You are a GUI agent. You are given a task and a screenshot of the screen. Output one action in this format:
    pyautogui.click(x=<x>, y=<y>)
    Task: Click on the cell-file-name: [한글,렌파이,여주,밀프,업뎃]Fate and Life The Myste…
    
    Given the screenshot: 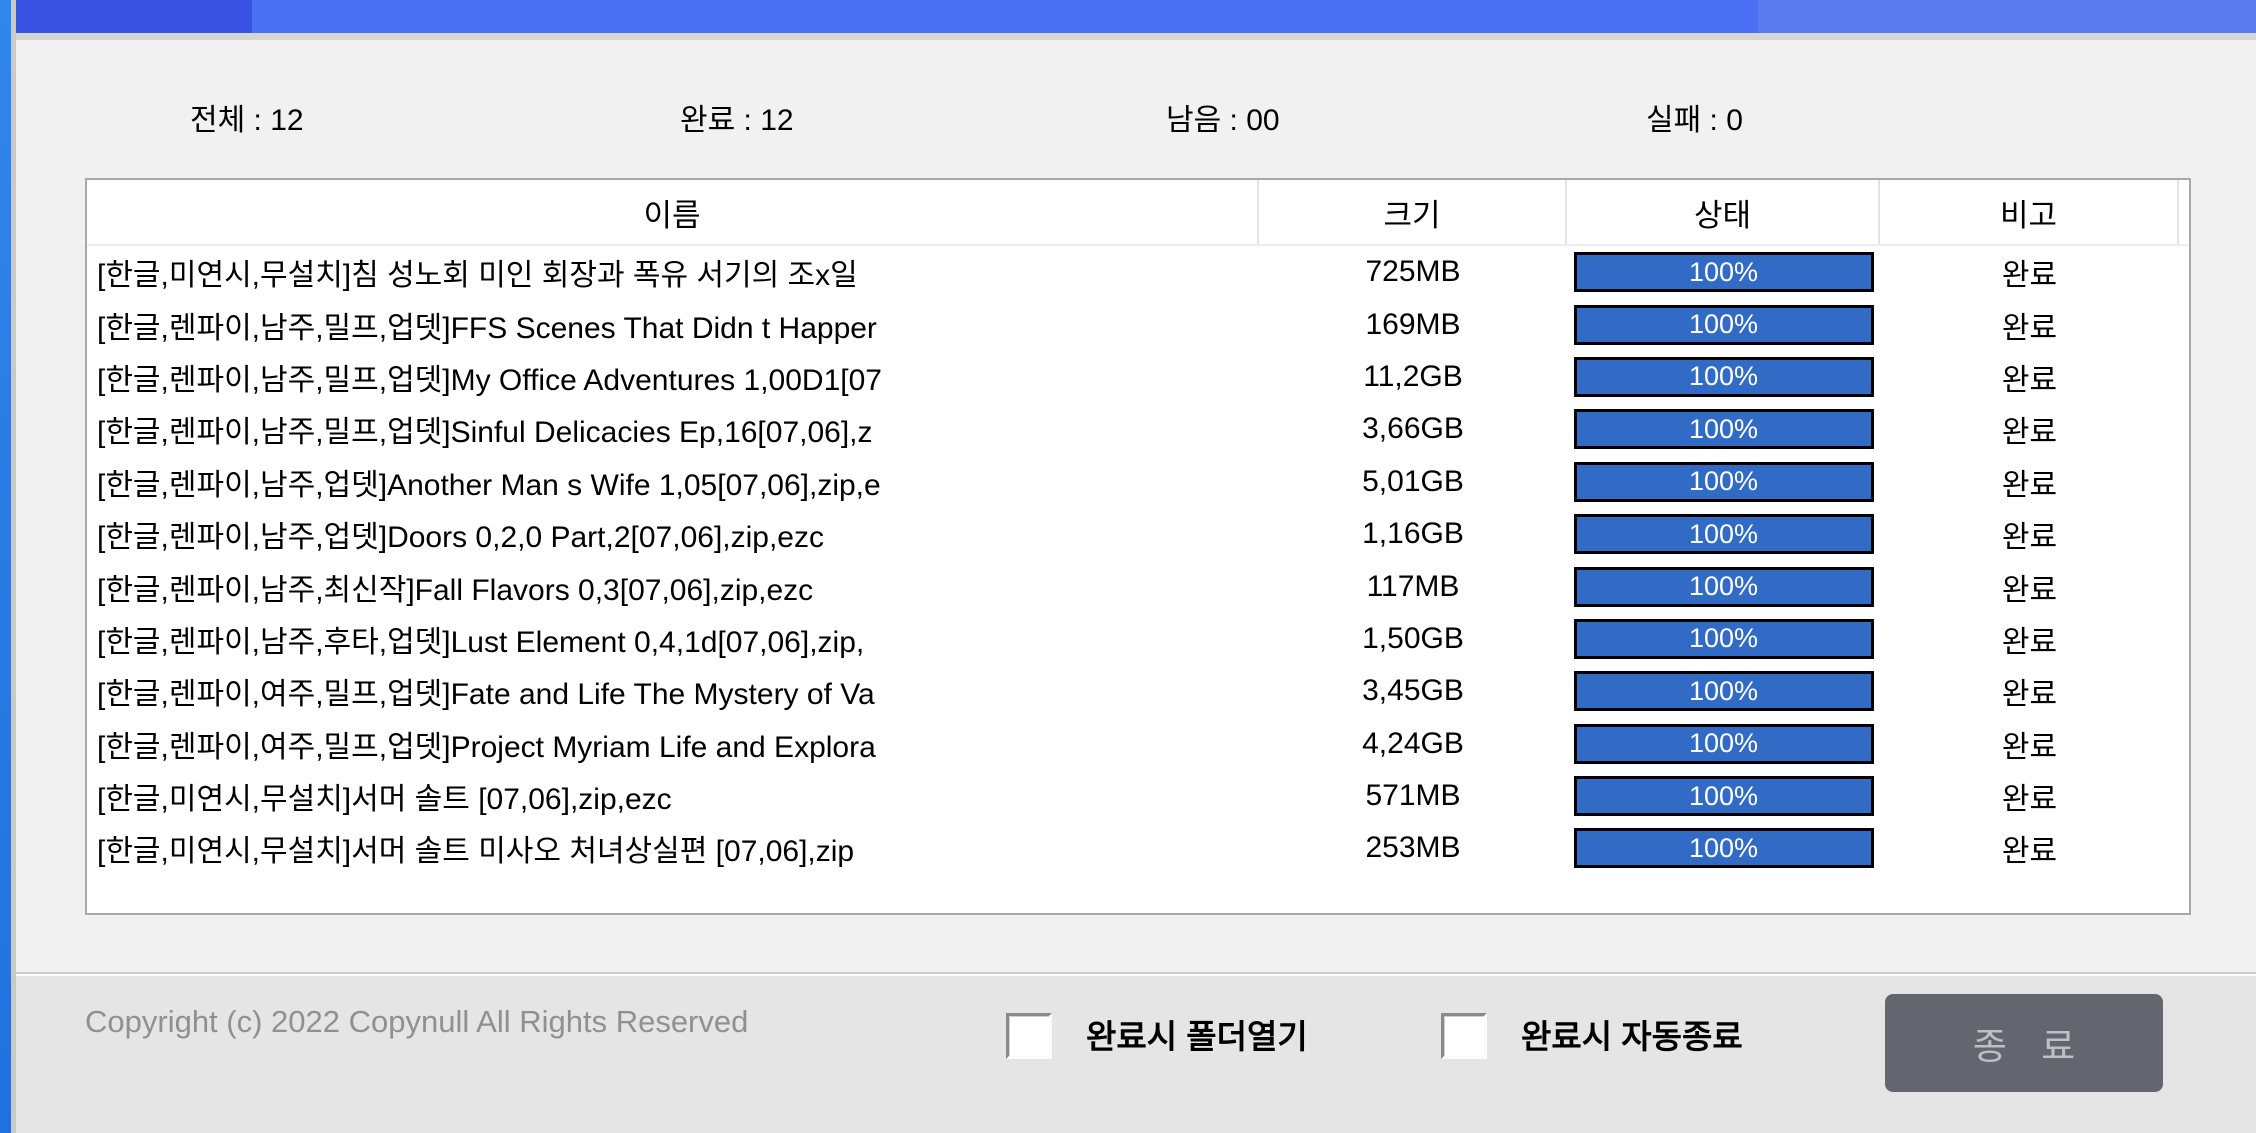 What is the action you would take?
    pyautogui.click(x=486, y=695)
    